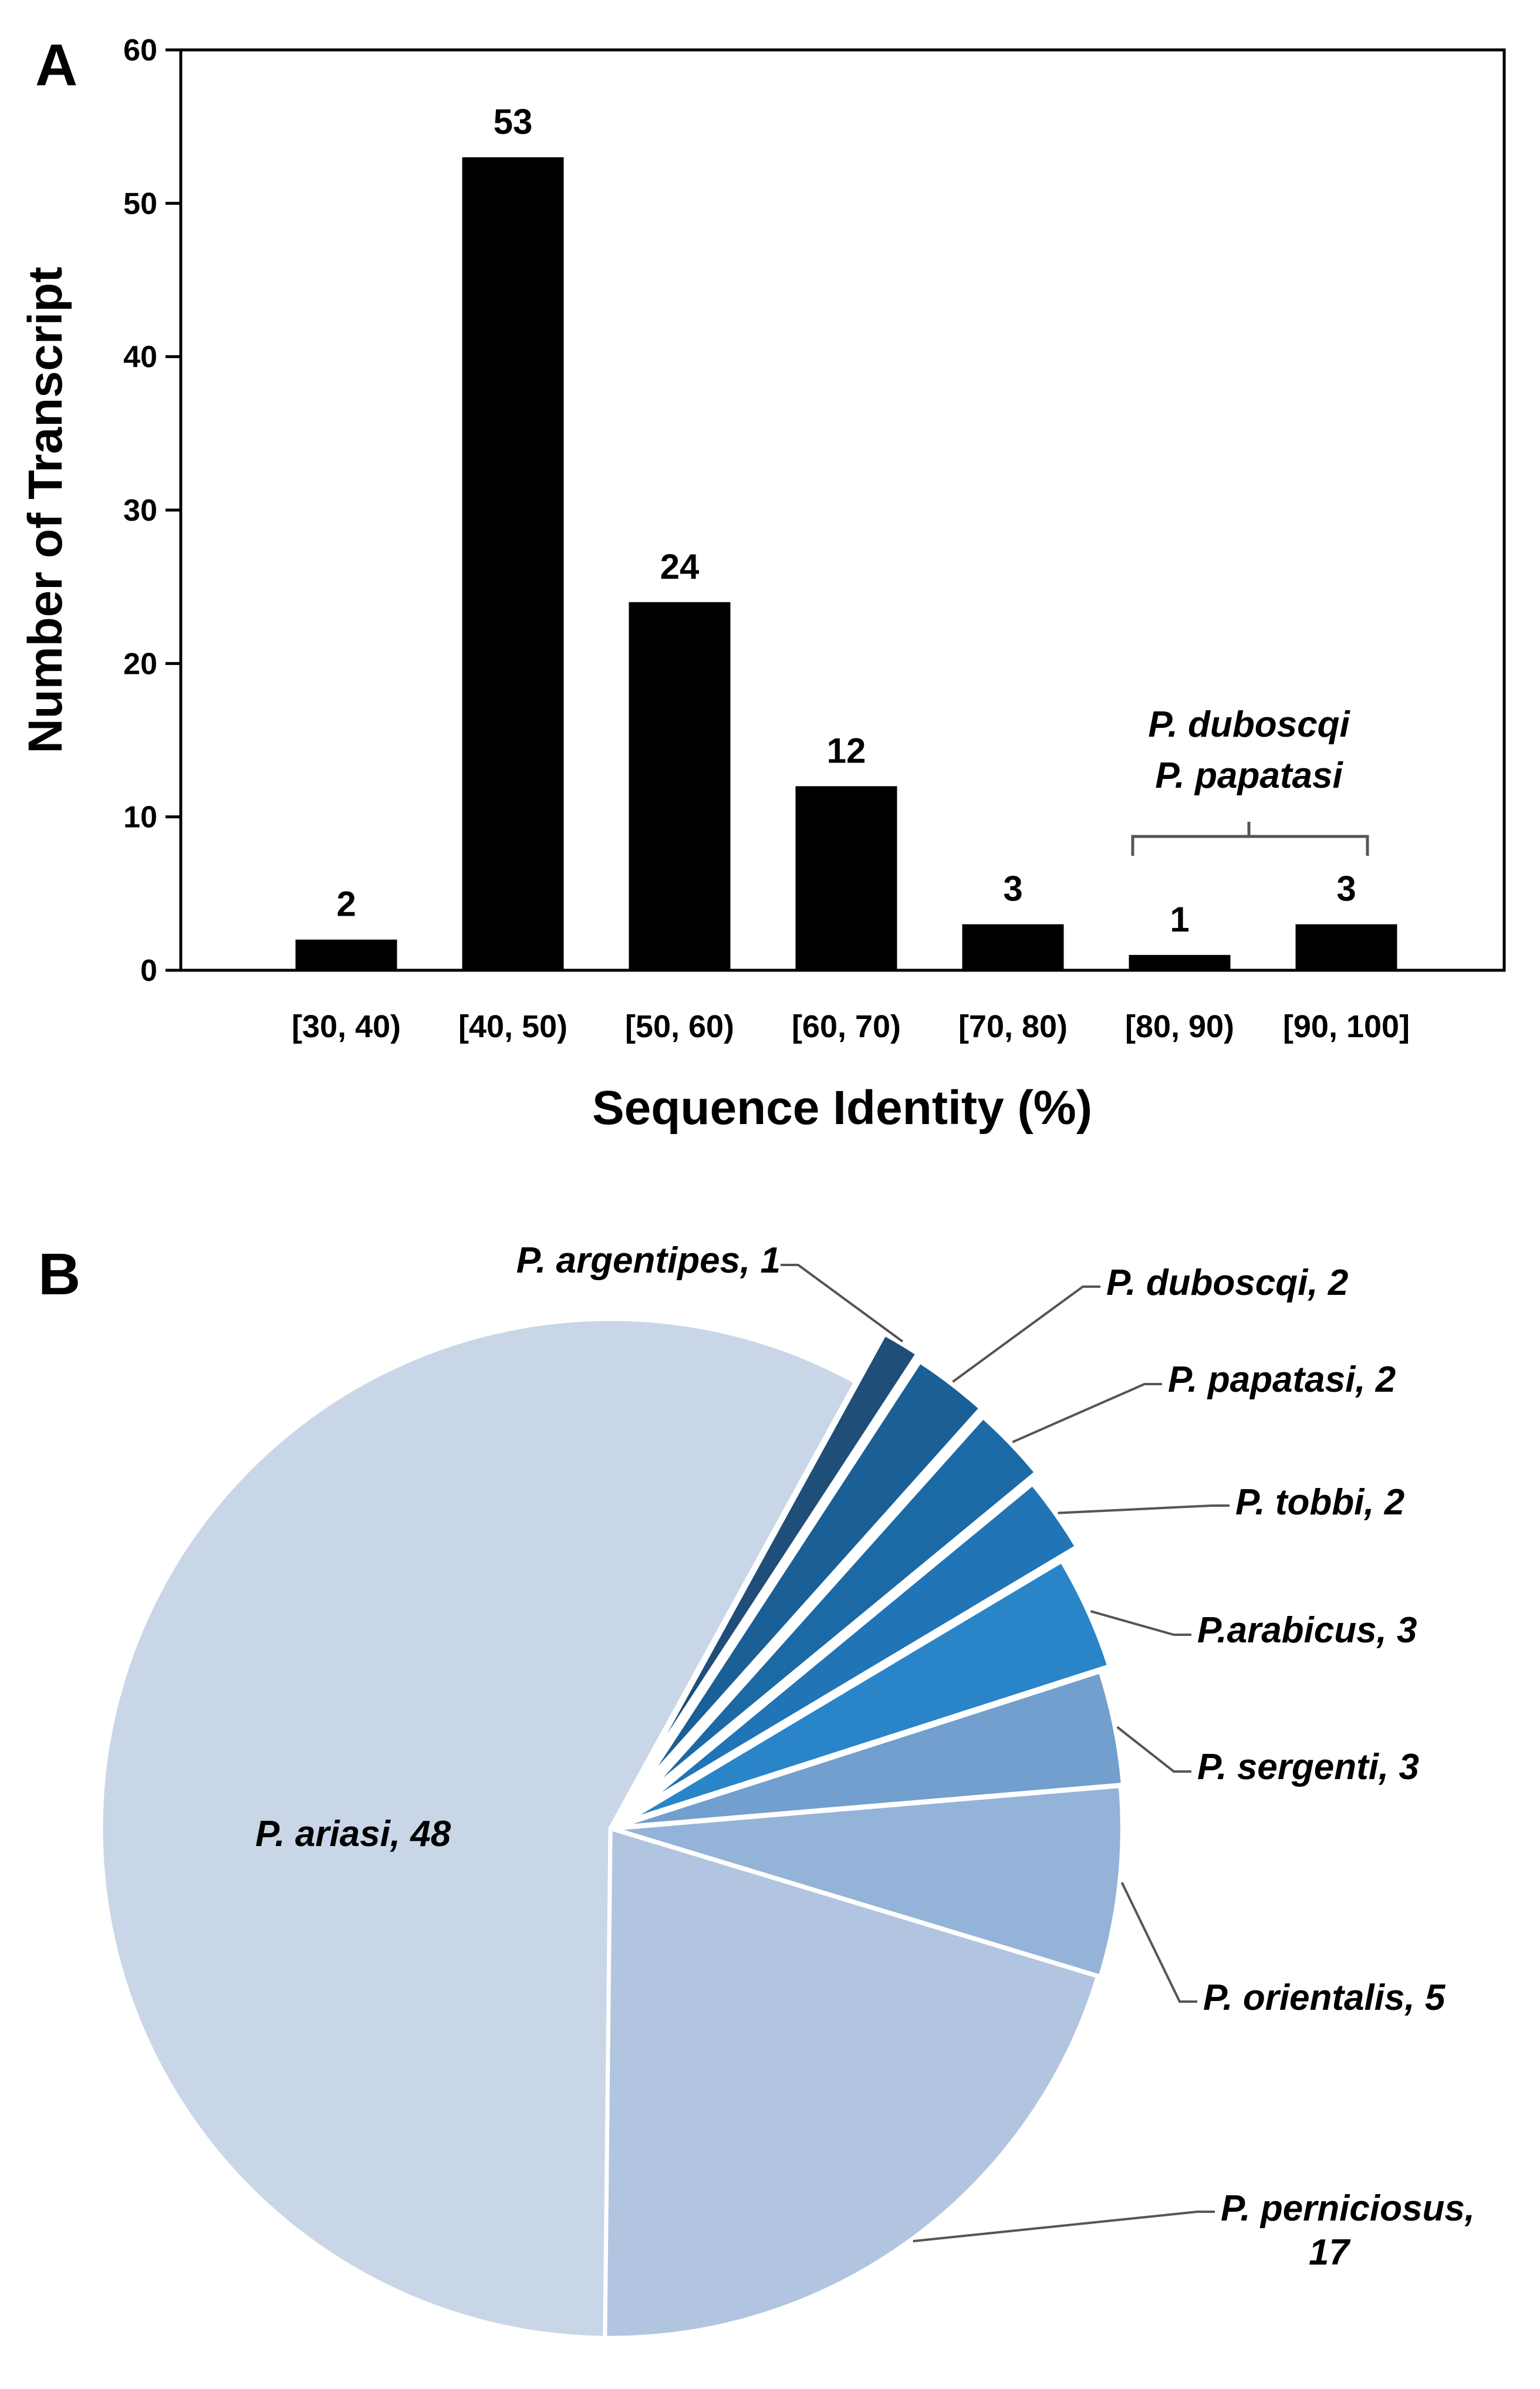 This screenshot has height=2389, width=1540. What do you see at coordinates (56, 65) in the screenshot?
I see `panel-label-a: A` at bounding box center [56, 65].